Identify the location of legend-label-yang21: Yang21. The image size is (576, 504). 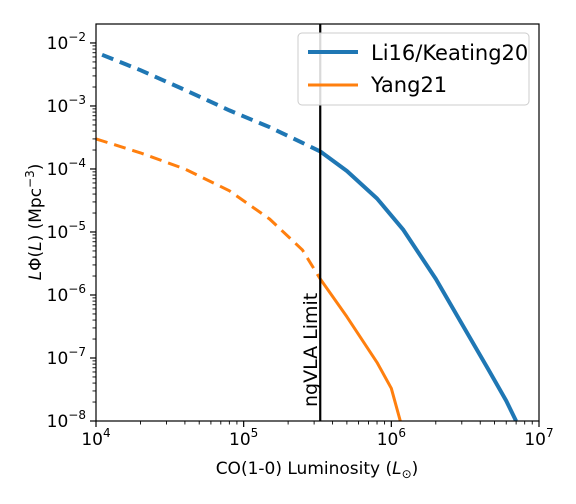
(408, 85).